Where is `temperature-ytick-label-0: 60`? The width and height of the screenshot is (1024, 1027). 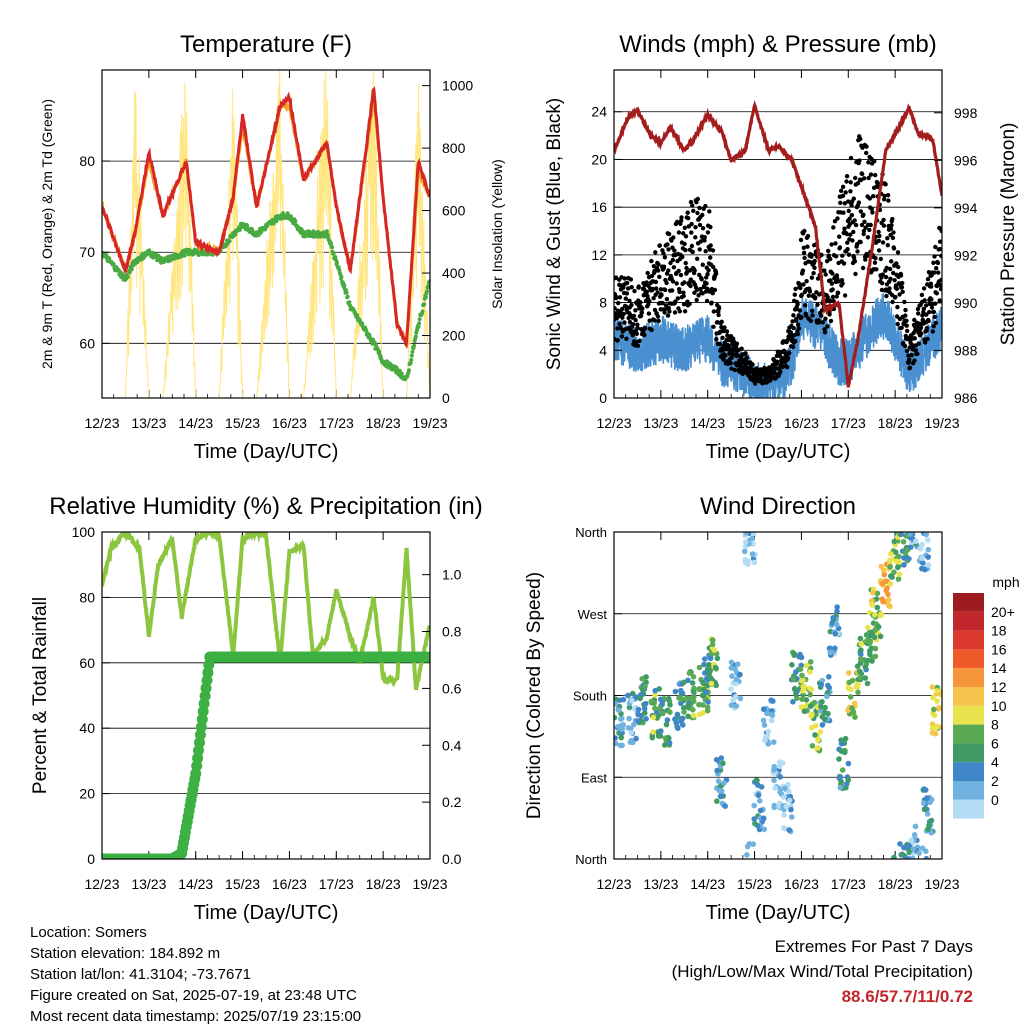
temperature-ytick-label-0: 60 is located at coordinates (87, 343).